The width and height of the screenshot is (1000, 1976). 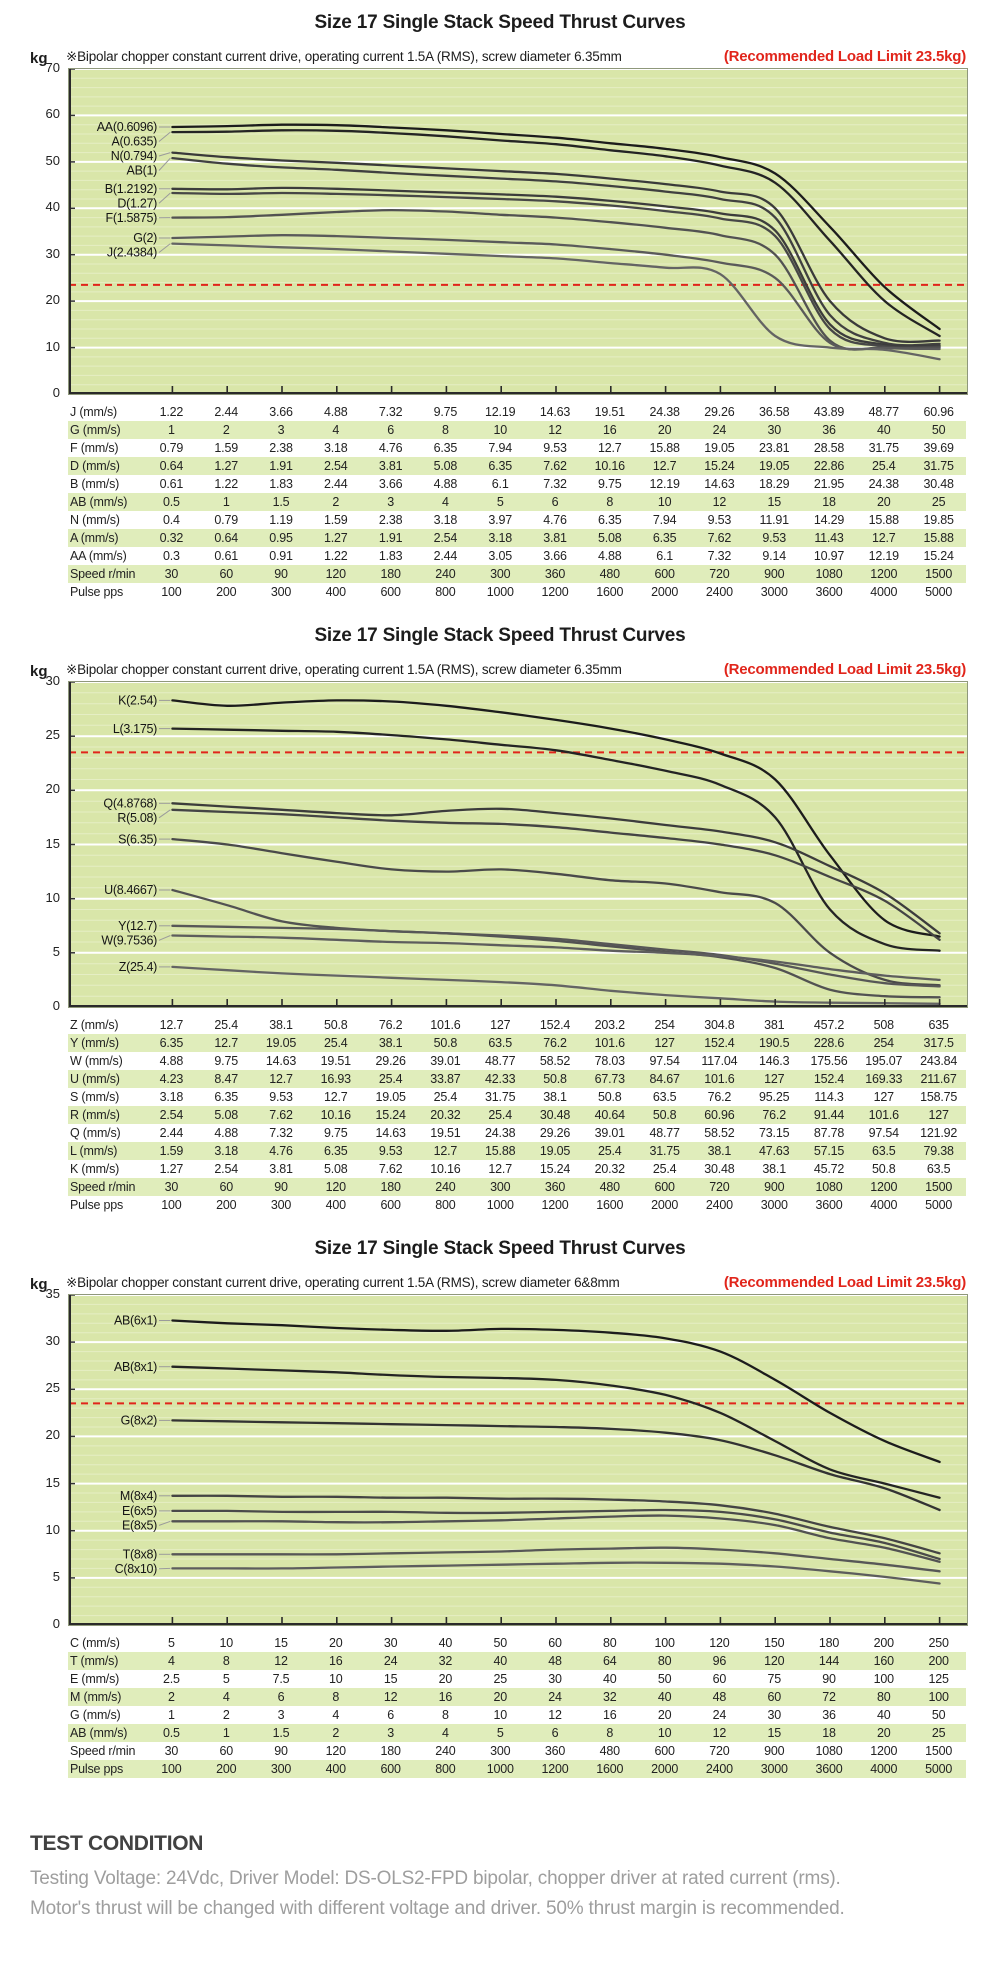 What do you see at coordinates (56, 392) in the screenshot?
I see `y-axis-label: 0` at bounding box center [56, 392].